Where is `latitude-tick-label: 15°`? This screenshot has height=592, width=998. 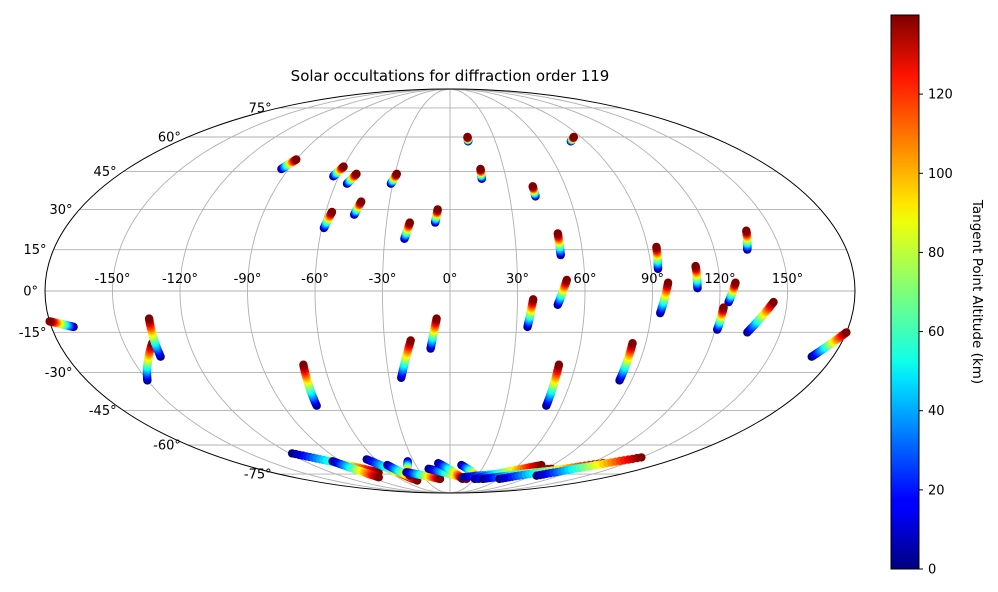
latitude-tick-label: 15° is located at coordinates (35, 250).